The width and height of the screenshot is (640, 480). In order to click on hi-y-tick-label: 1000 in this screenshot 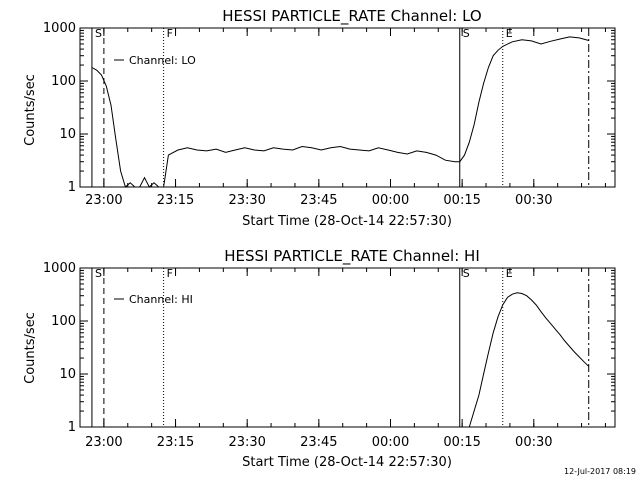, I will do `click(59, 268)`.